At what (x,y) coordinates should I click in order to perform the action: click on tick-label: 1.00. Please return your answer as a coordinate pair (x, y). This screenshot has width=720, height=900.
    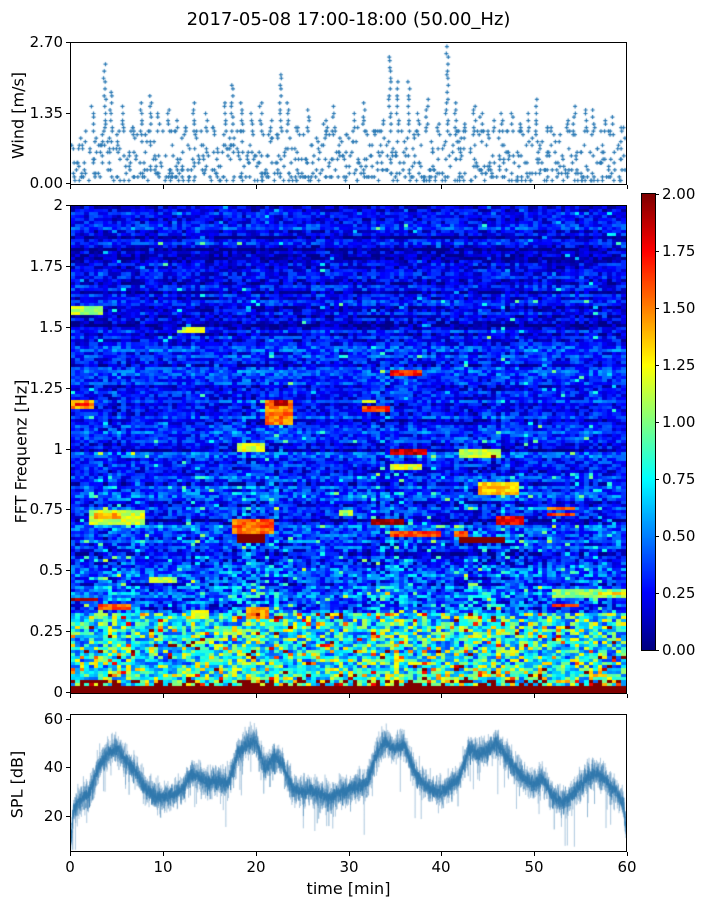
    Looking at the image, I should click on (679, 422).